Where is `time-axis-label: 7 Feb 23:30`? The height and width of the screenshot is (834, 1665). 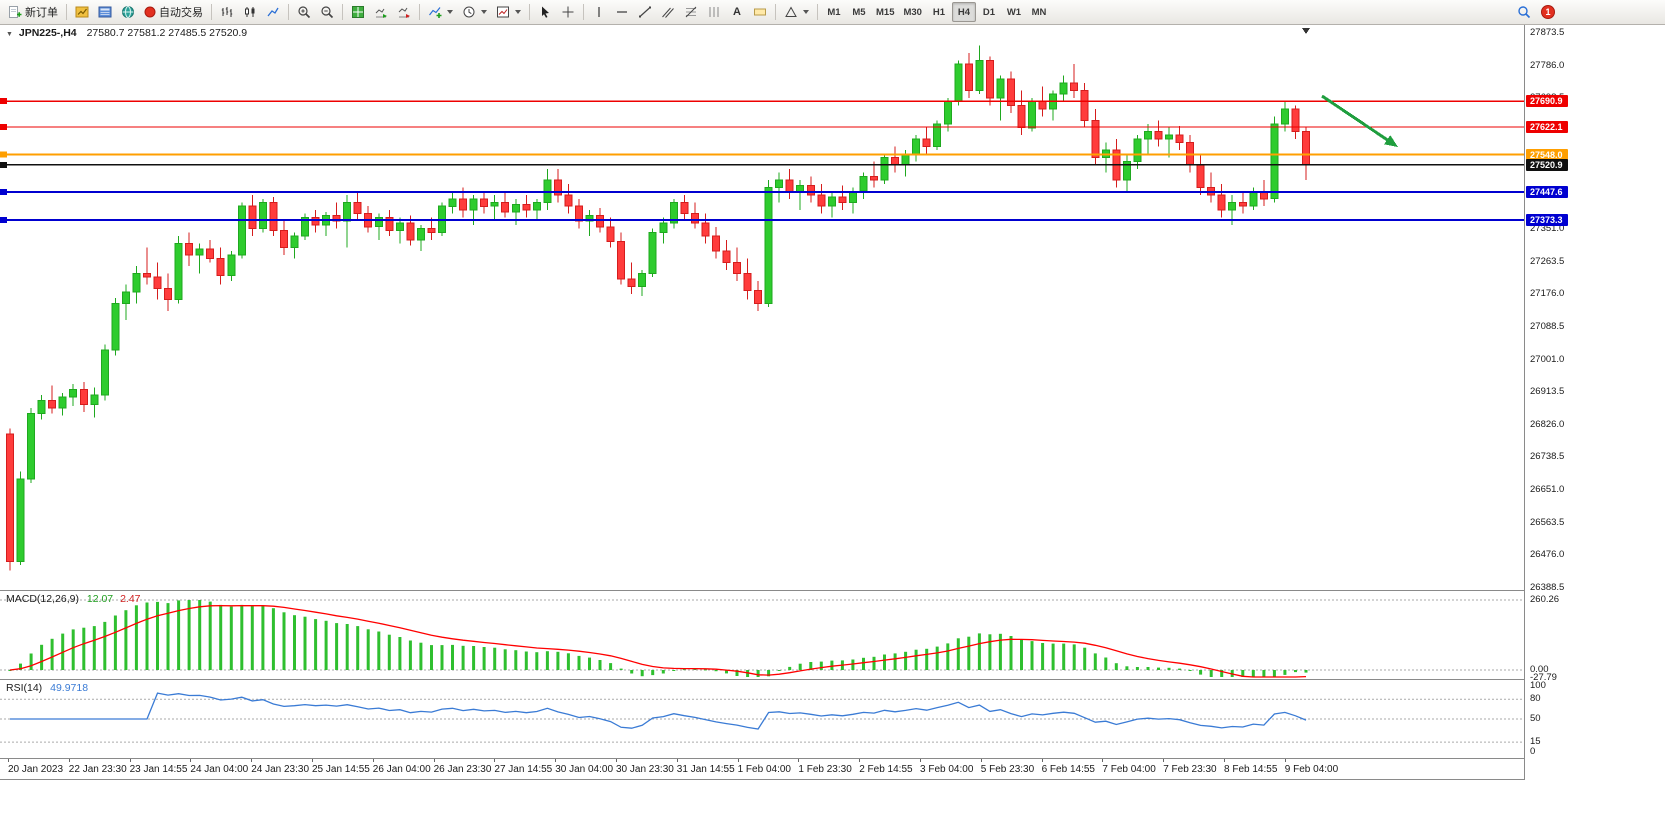
time-axis-label: 7 Feb 23:30 is located at coordinates (1190, 769).